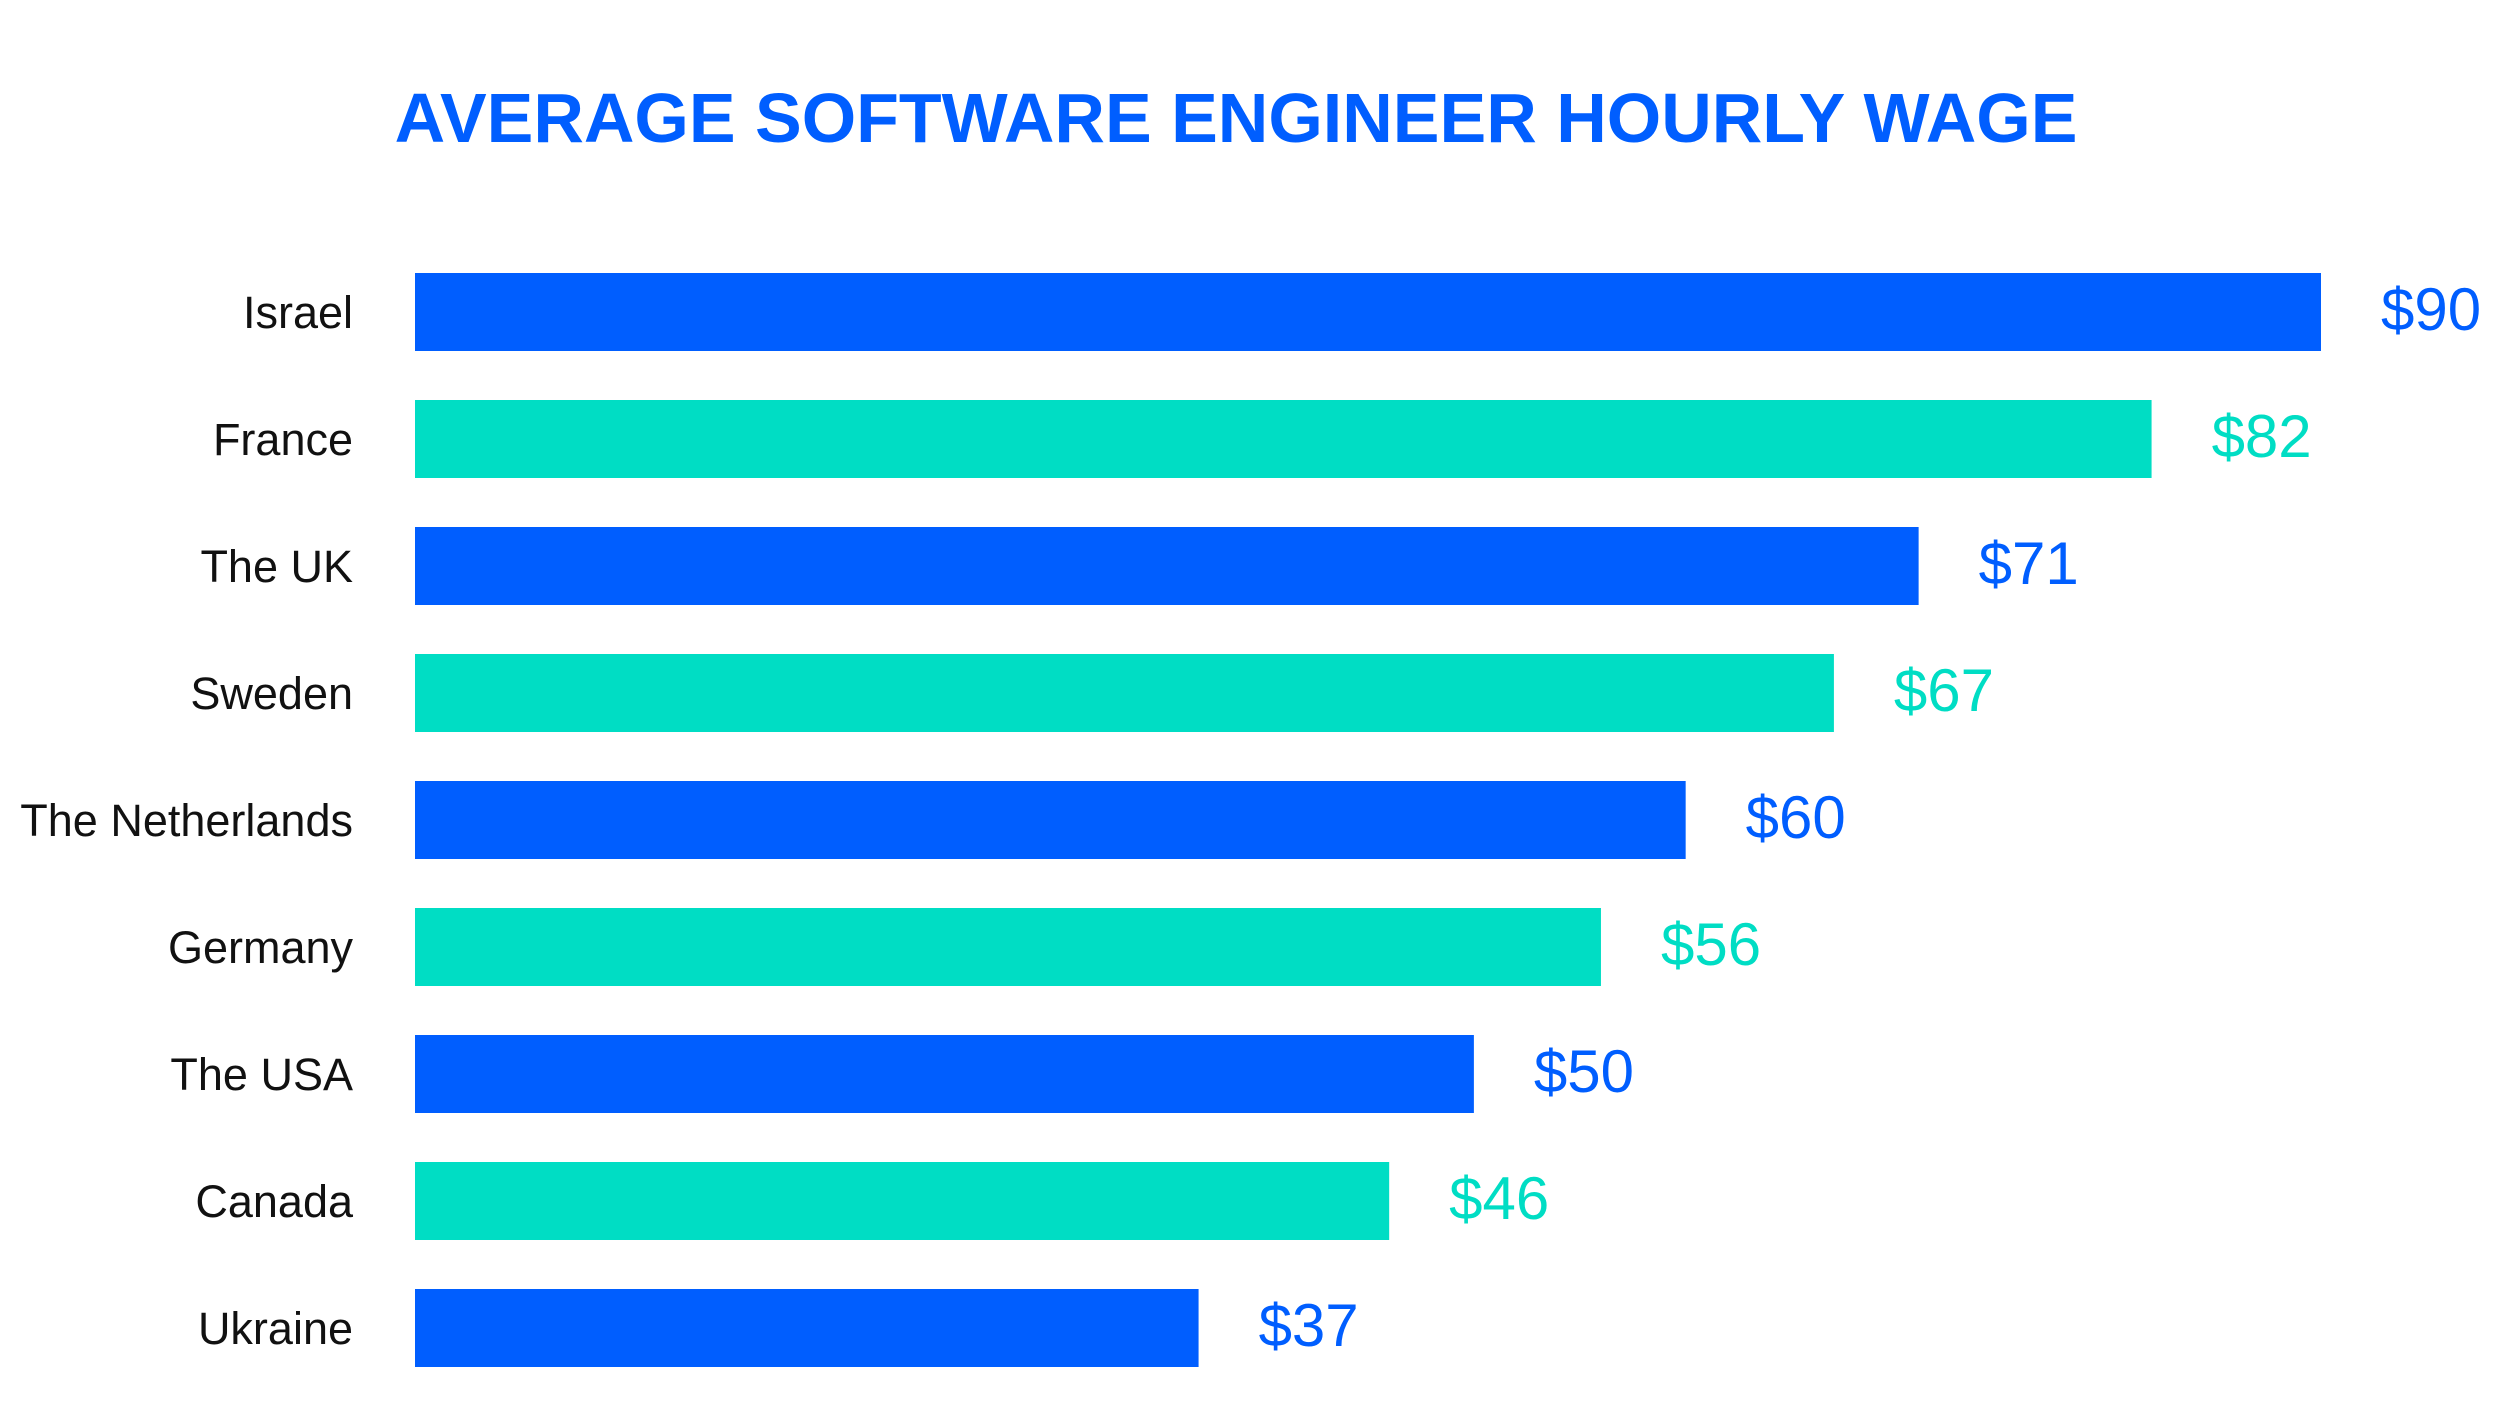  What do you see at coordinates (2029, 563) in the screenshot?
I see `value-label: $71` at bounding box center [2029, 563].